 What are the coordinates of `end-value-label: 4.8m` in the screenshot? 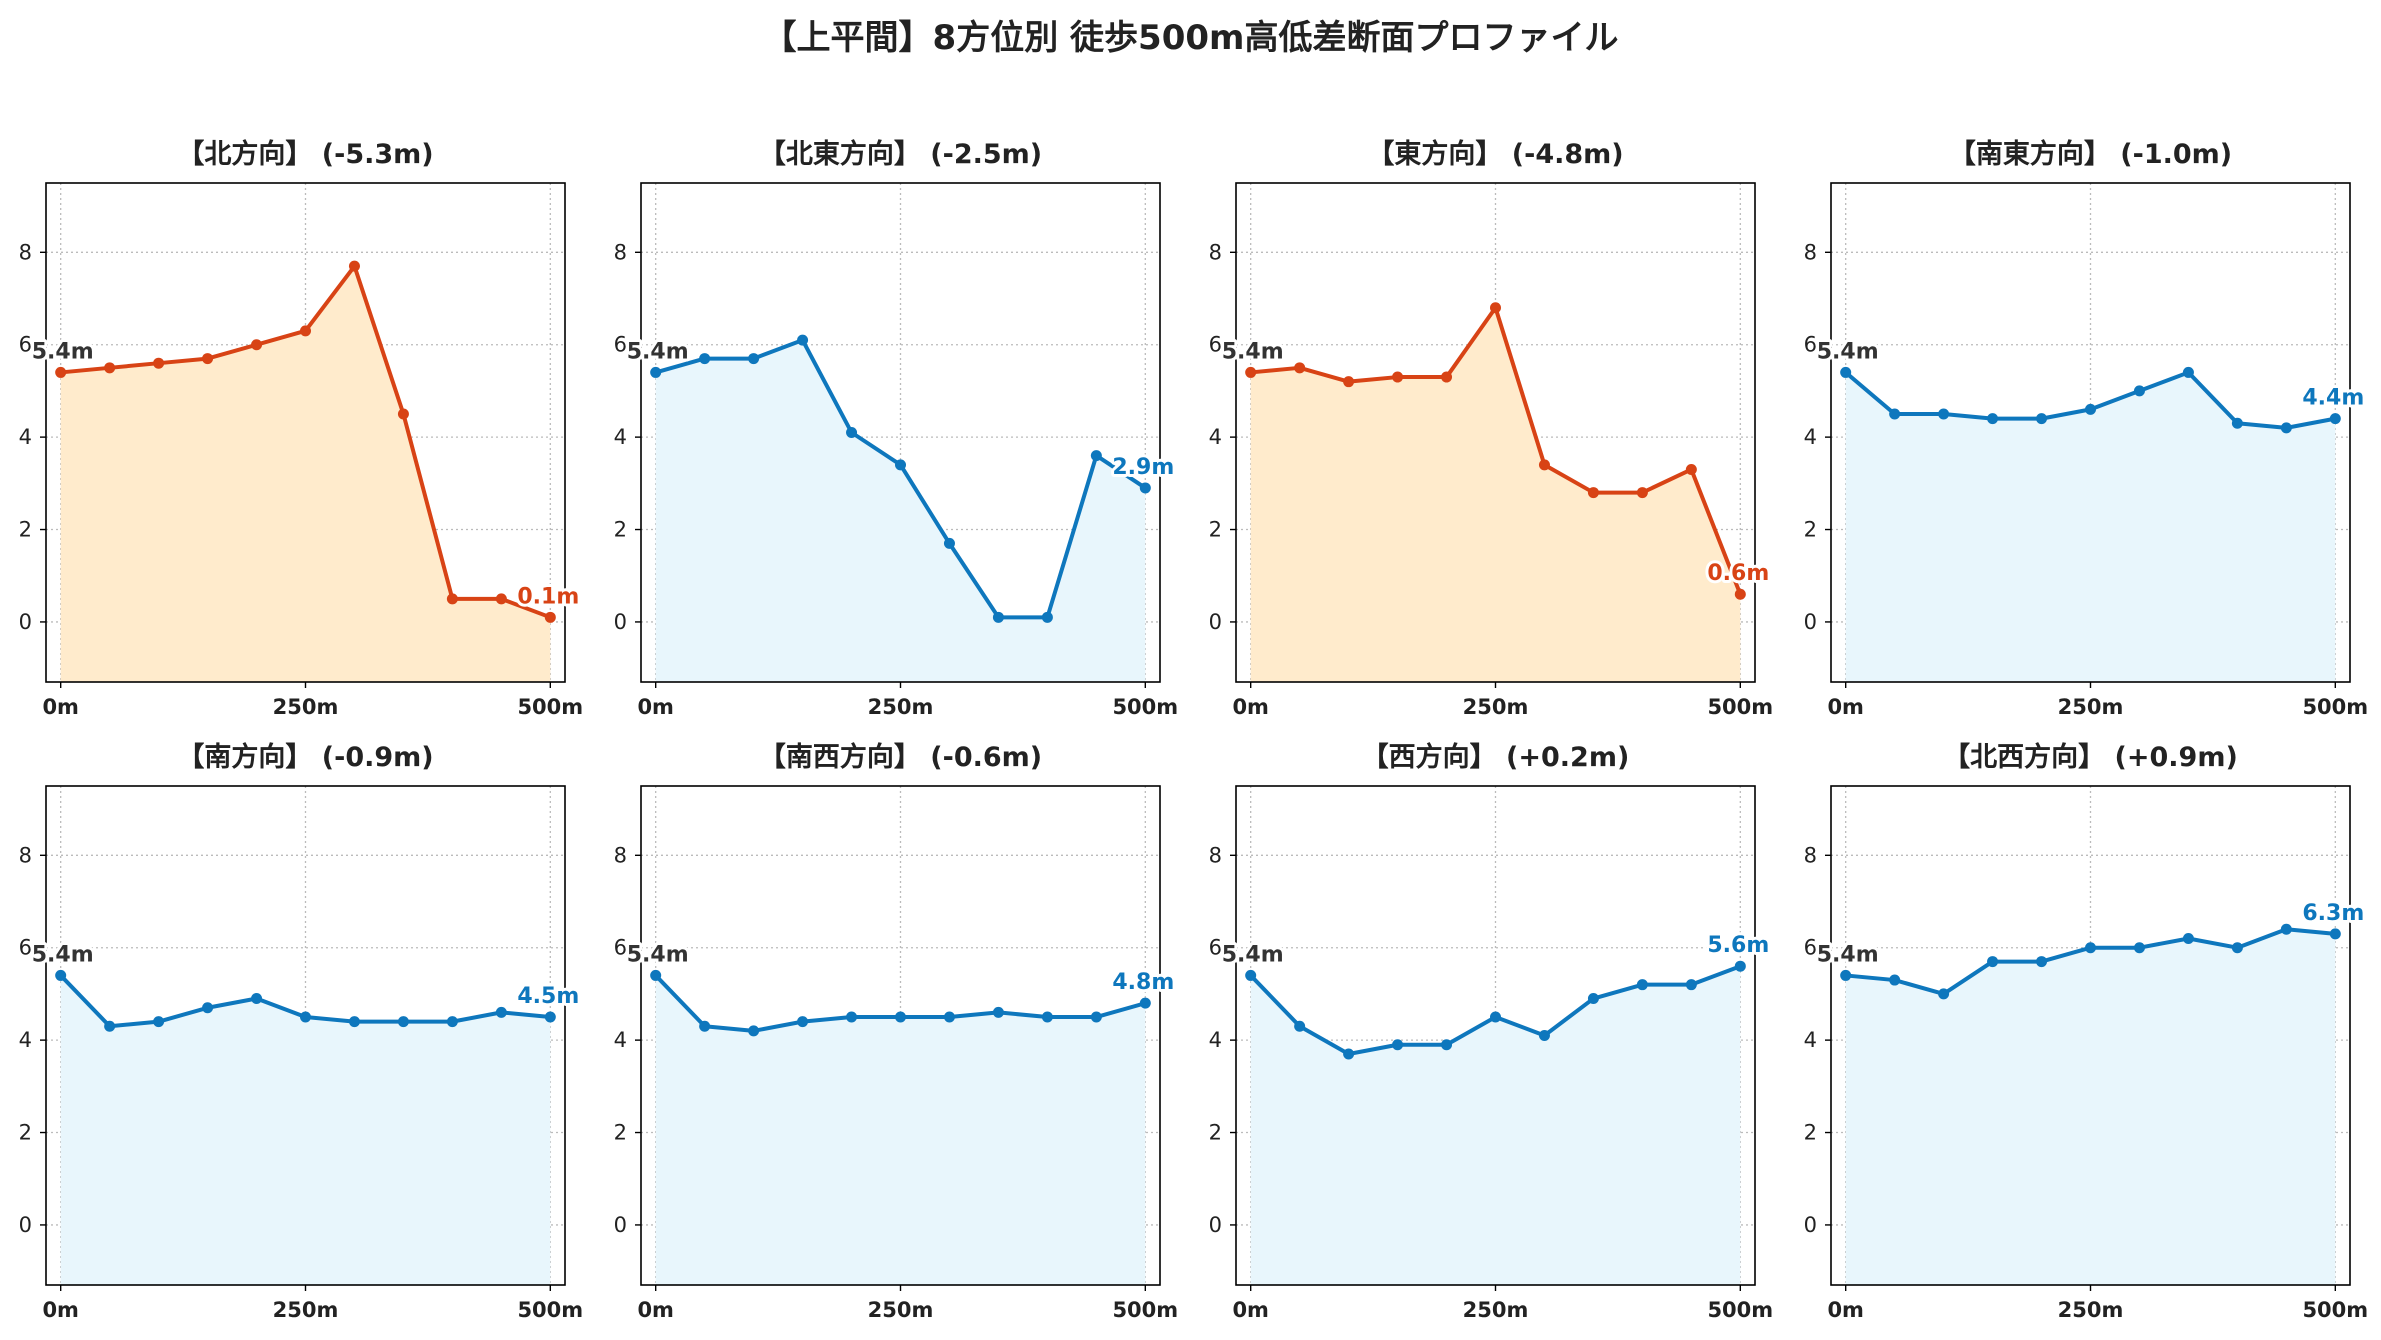 It's located at (1143, 982).